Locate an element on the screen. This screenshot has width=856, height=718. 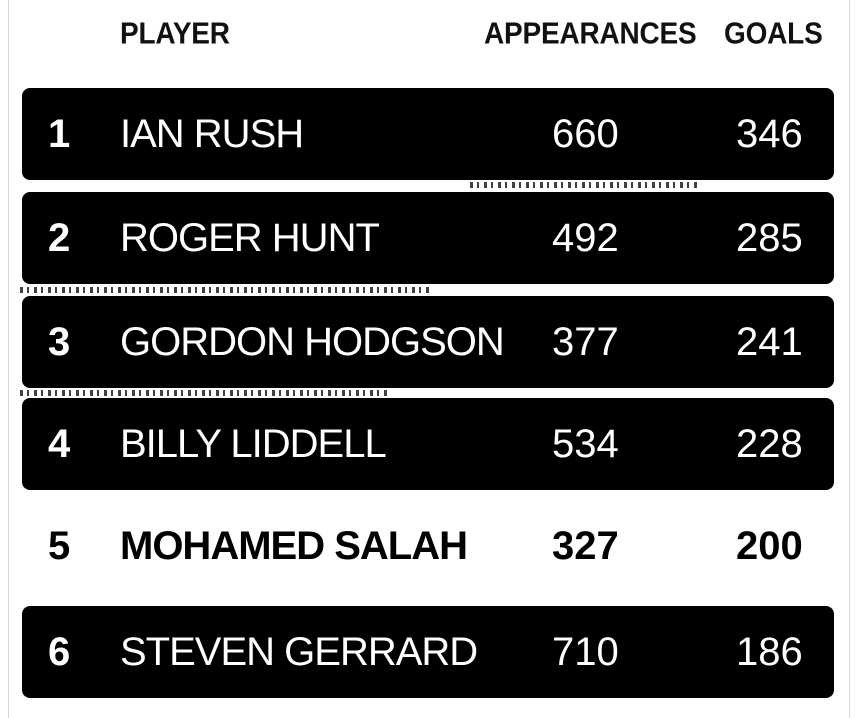
goals-cell: 186 is located at coordinates (769, 652).